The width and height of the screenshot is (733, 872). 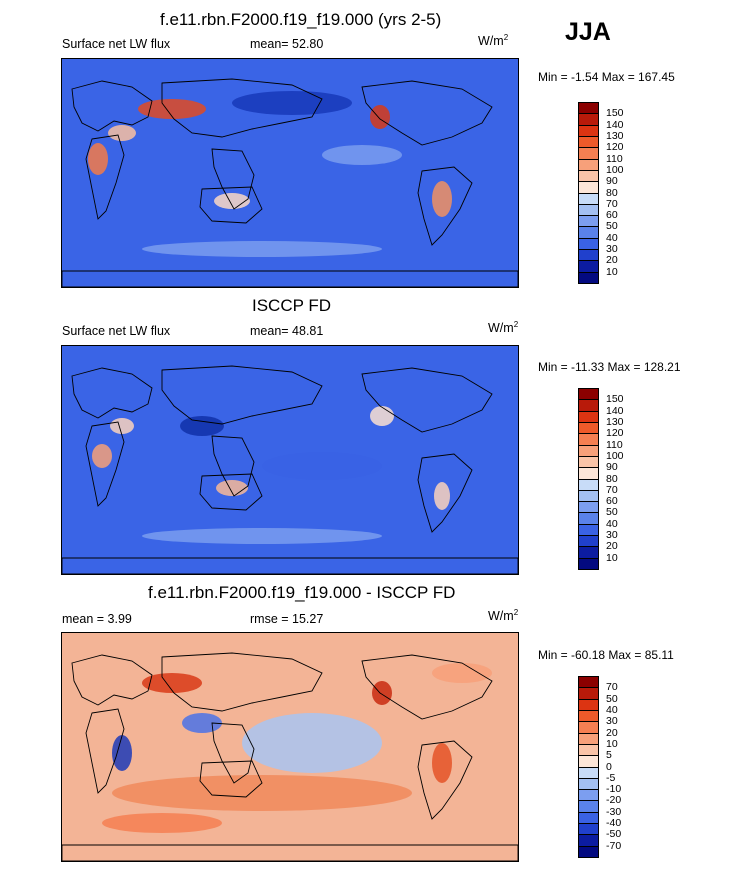 I want to click on panel2-colorbar: 150 140 130 120 110 100 90 80 70 60 50 40 30 20 10, so click(x=608, y=479).